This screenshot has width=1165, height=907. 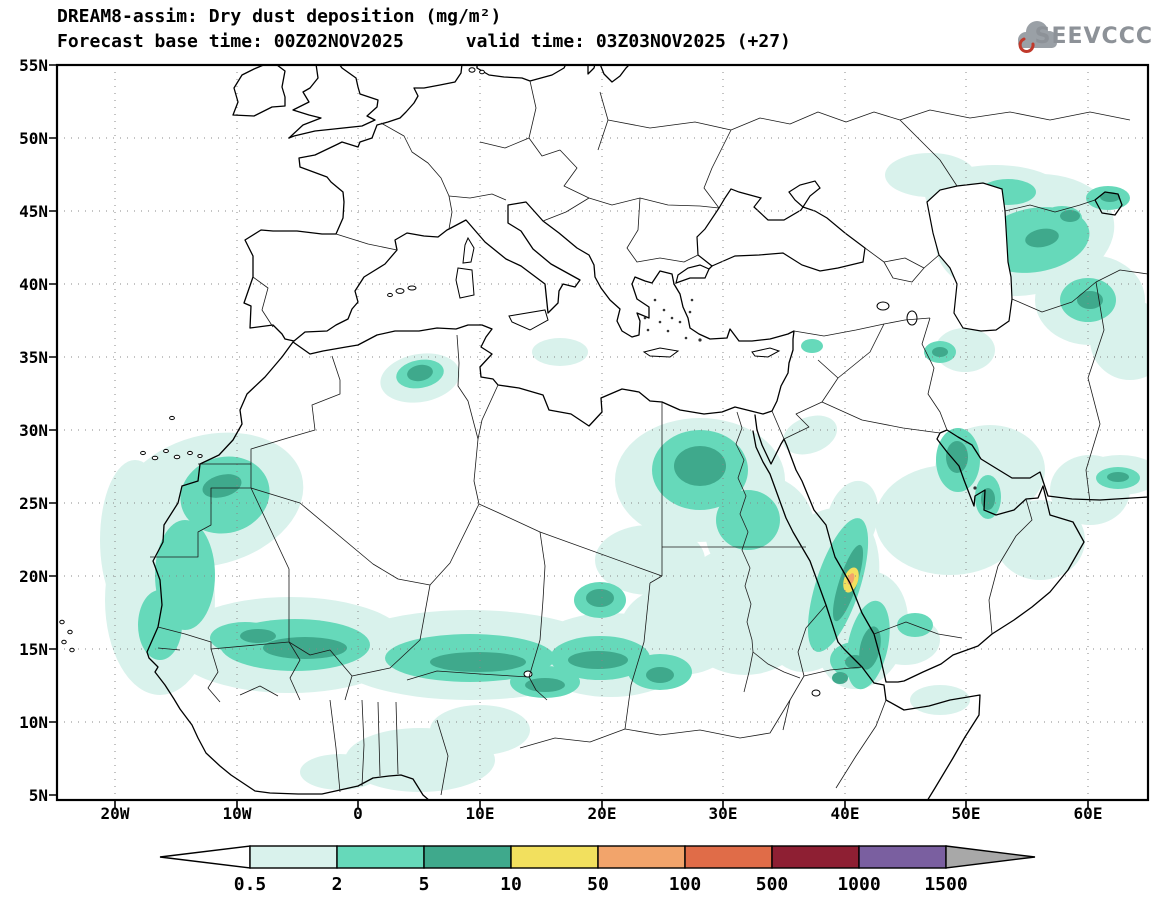 What do you see at coordinates (237, 813) in the screenshot?
I see `lon-label-10w: 10W` at bounding box center [237, 813].